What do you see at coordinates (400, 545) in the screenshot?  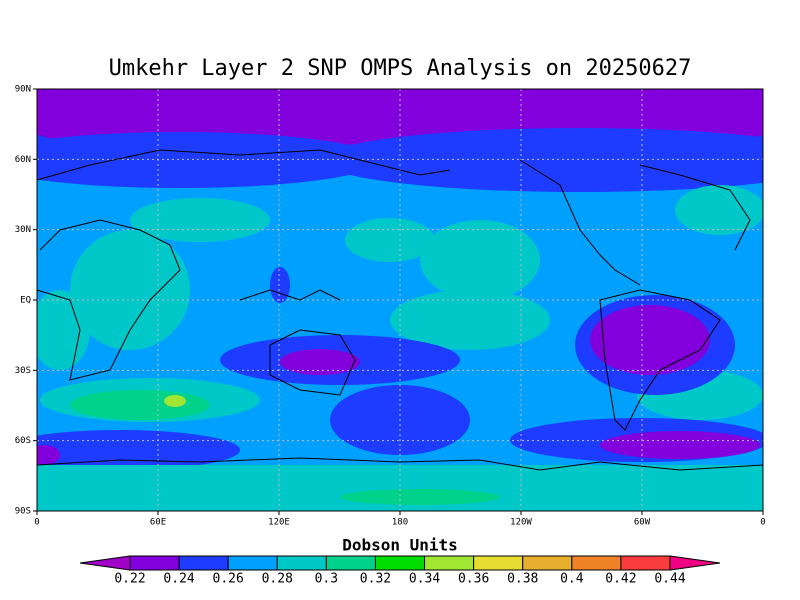 I see `colorbar-title: Dobson Units` at bounding box center [400, 545].